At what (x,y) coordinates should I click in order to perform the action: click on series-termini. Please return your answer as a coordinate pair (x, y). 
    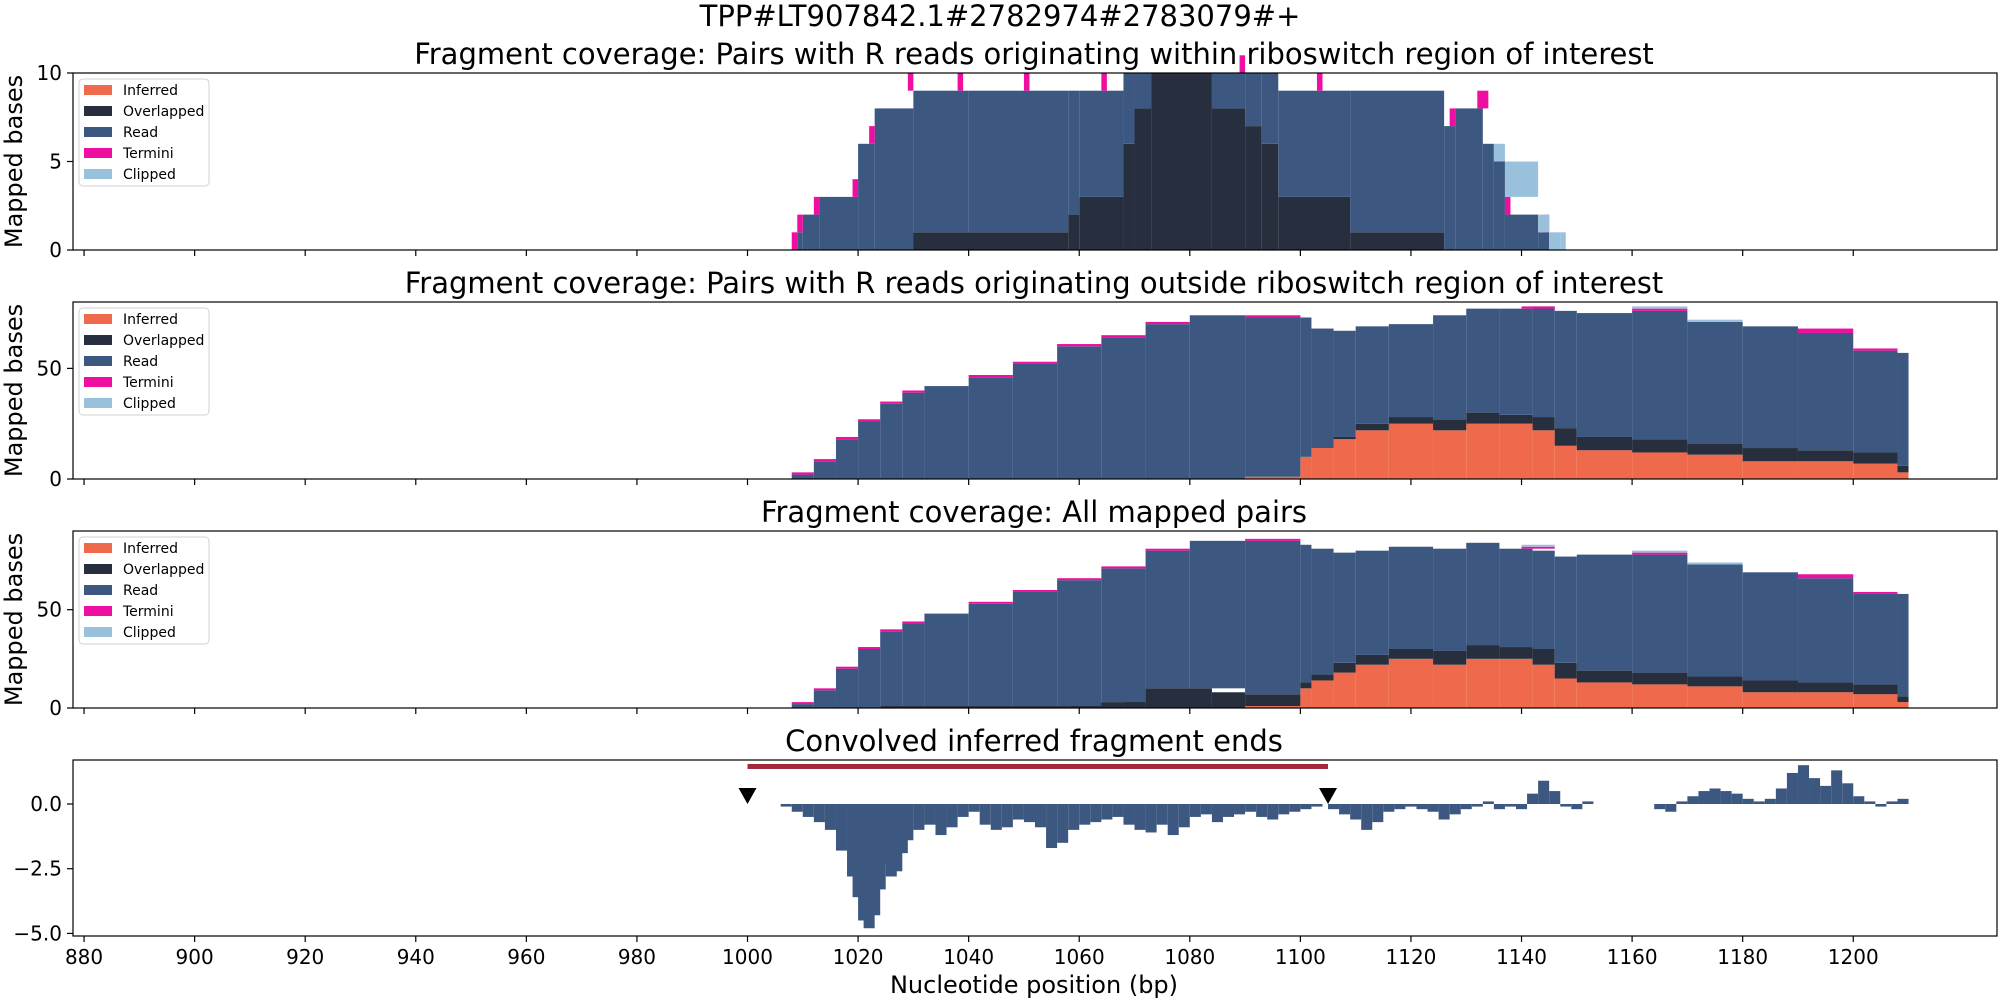
    Looking at the image, I should click on (1344, 621).